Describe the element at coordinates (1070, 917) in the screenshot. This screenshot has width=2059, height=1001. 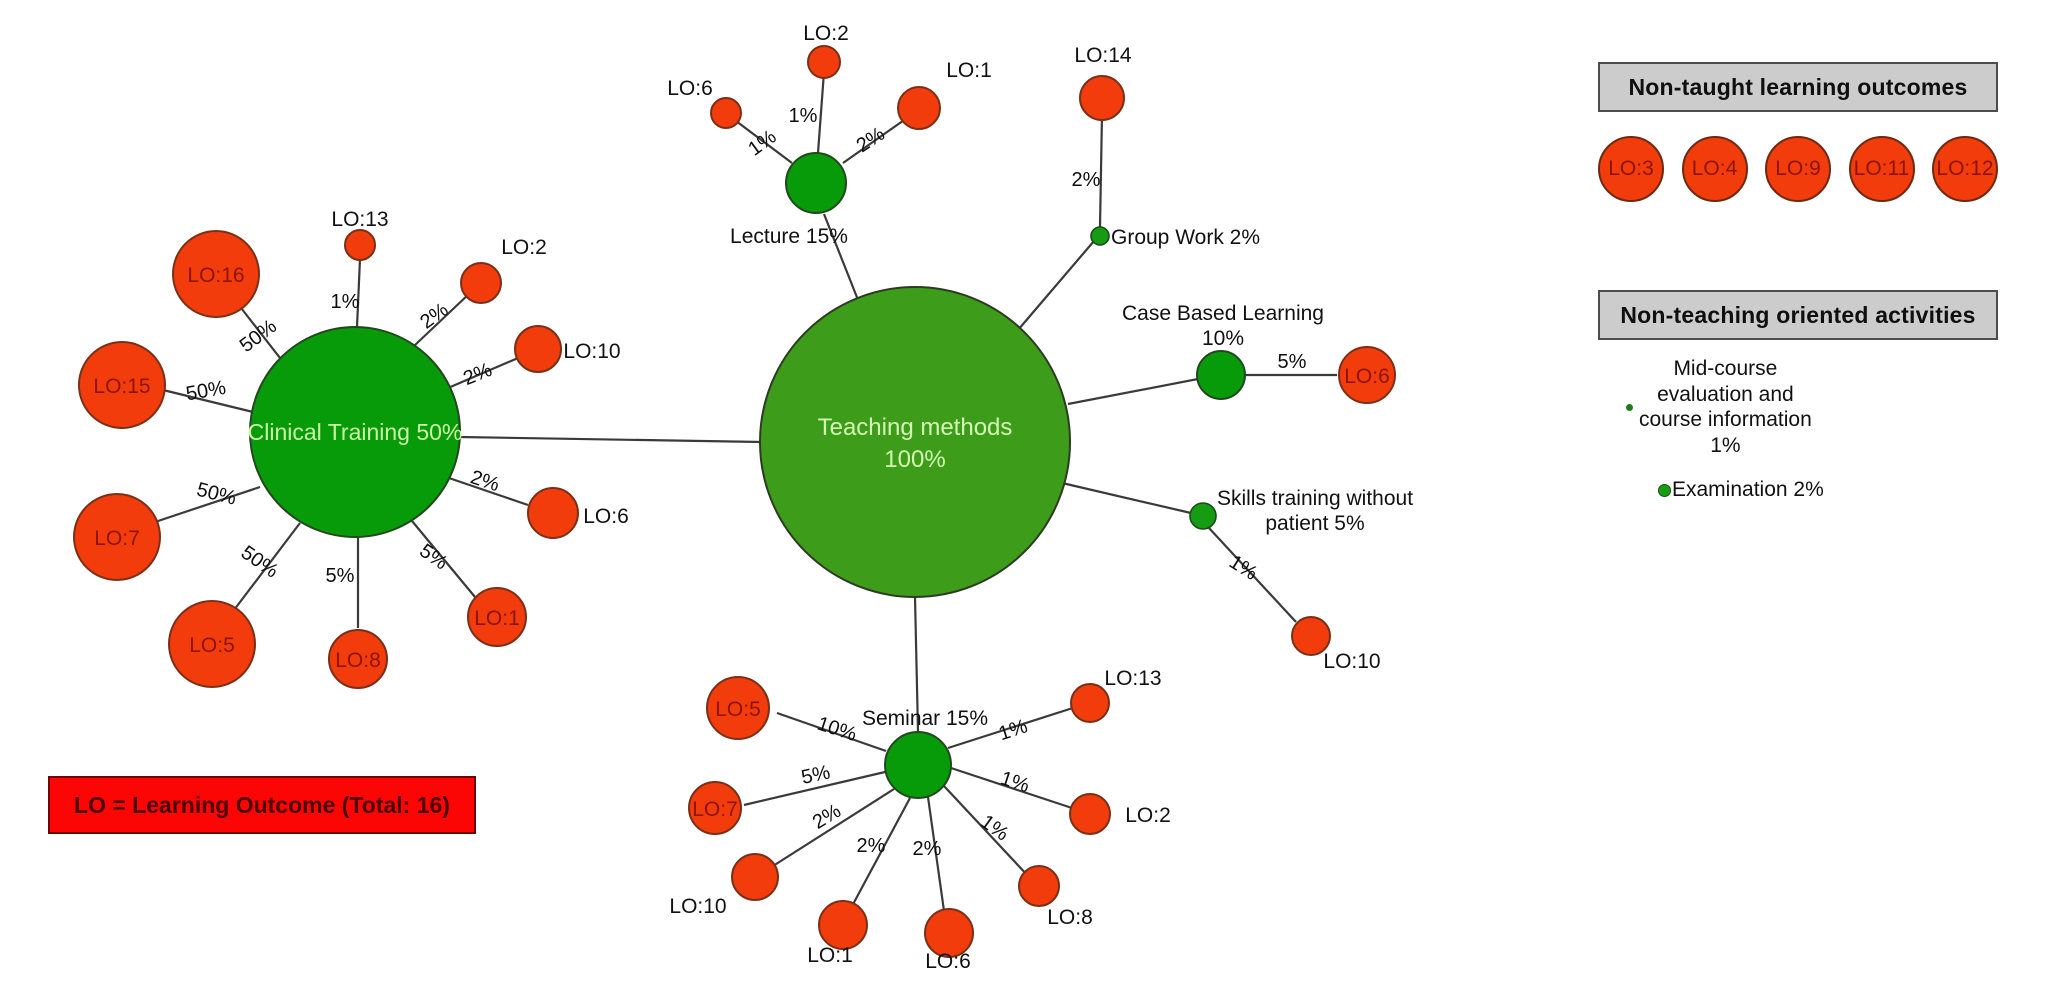
I see `outer-label-sem-lo8: LO:8` at that location.